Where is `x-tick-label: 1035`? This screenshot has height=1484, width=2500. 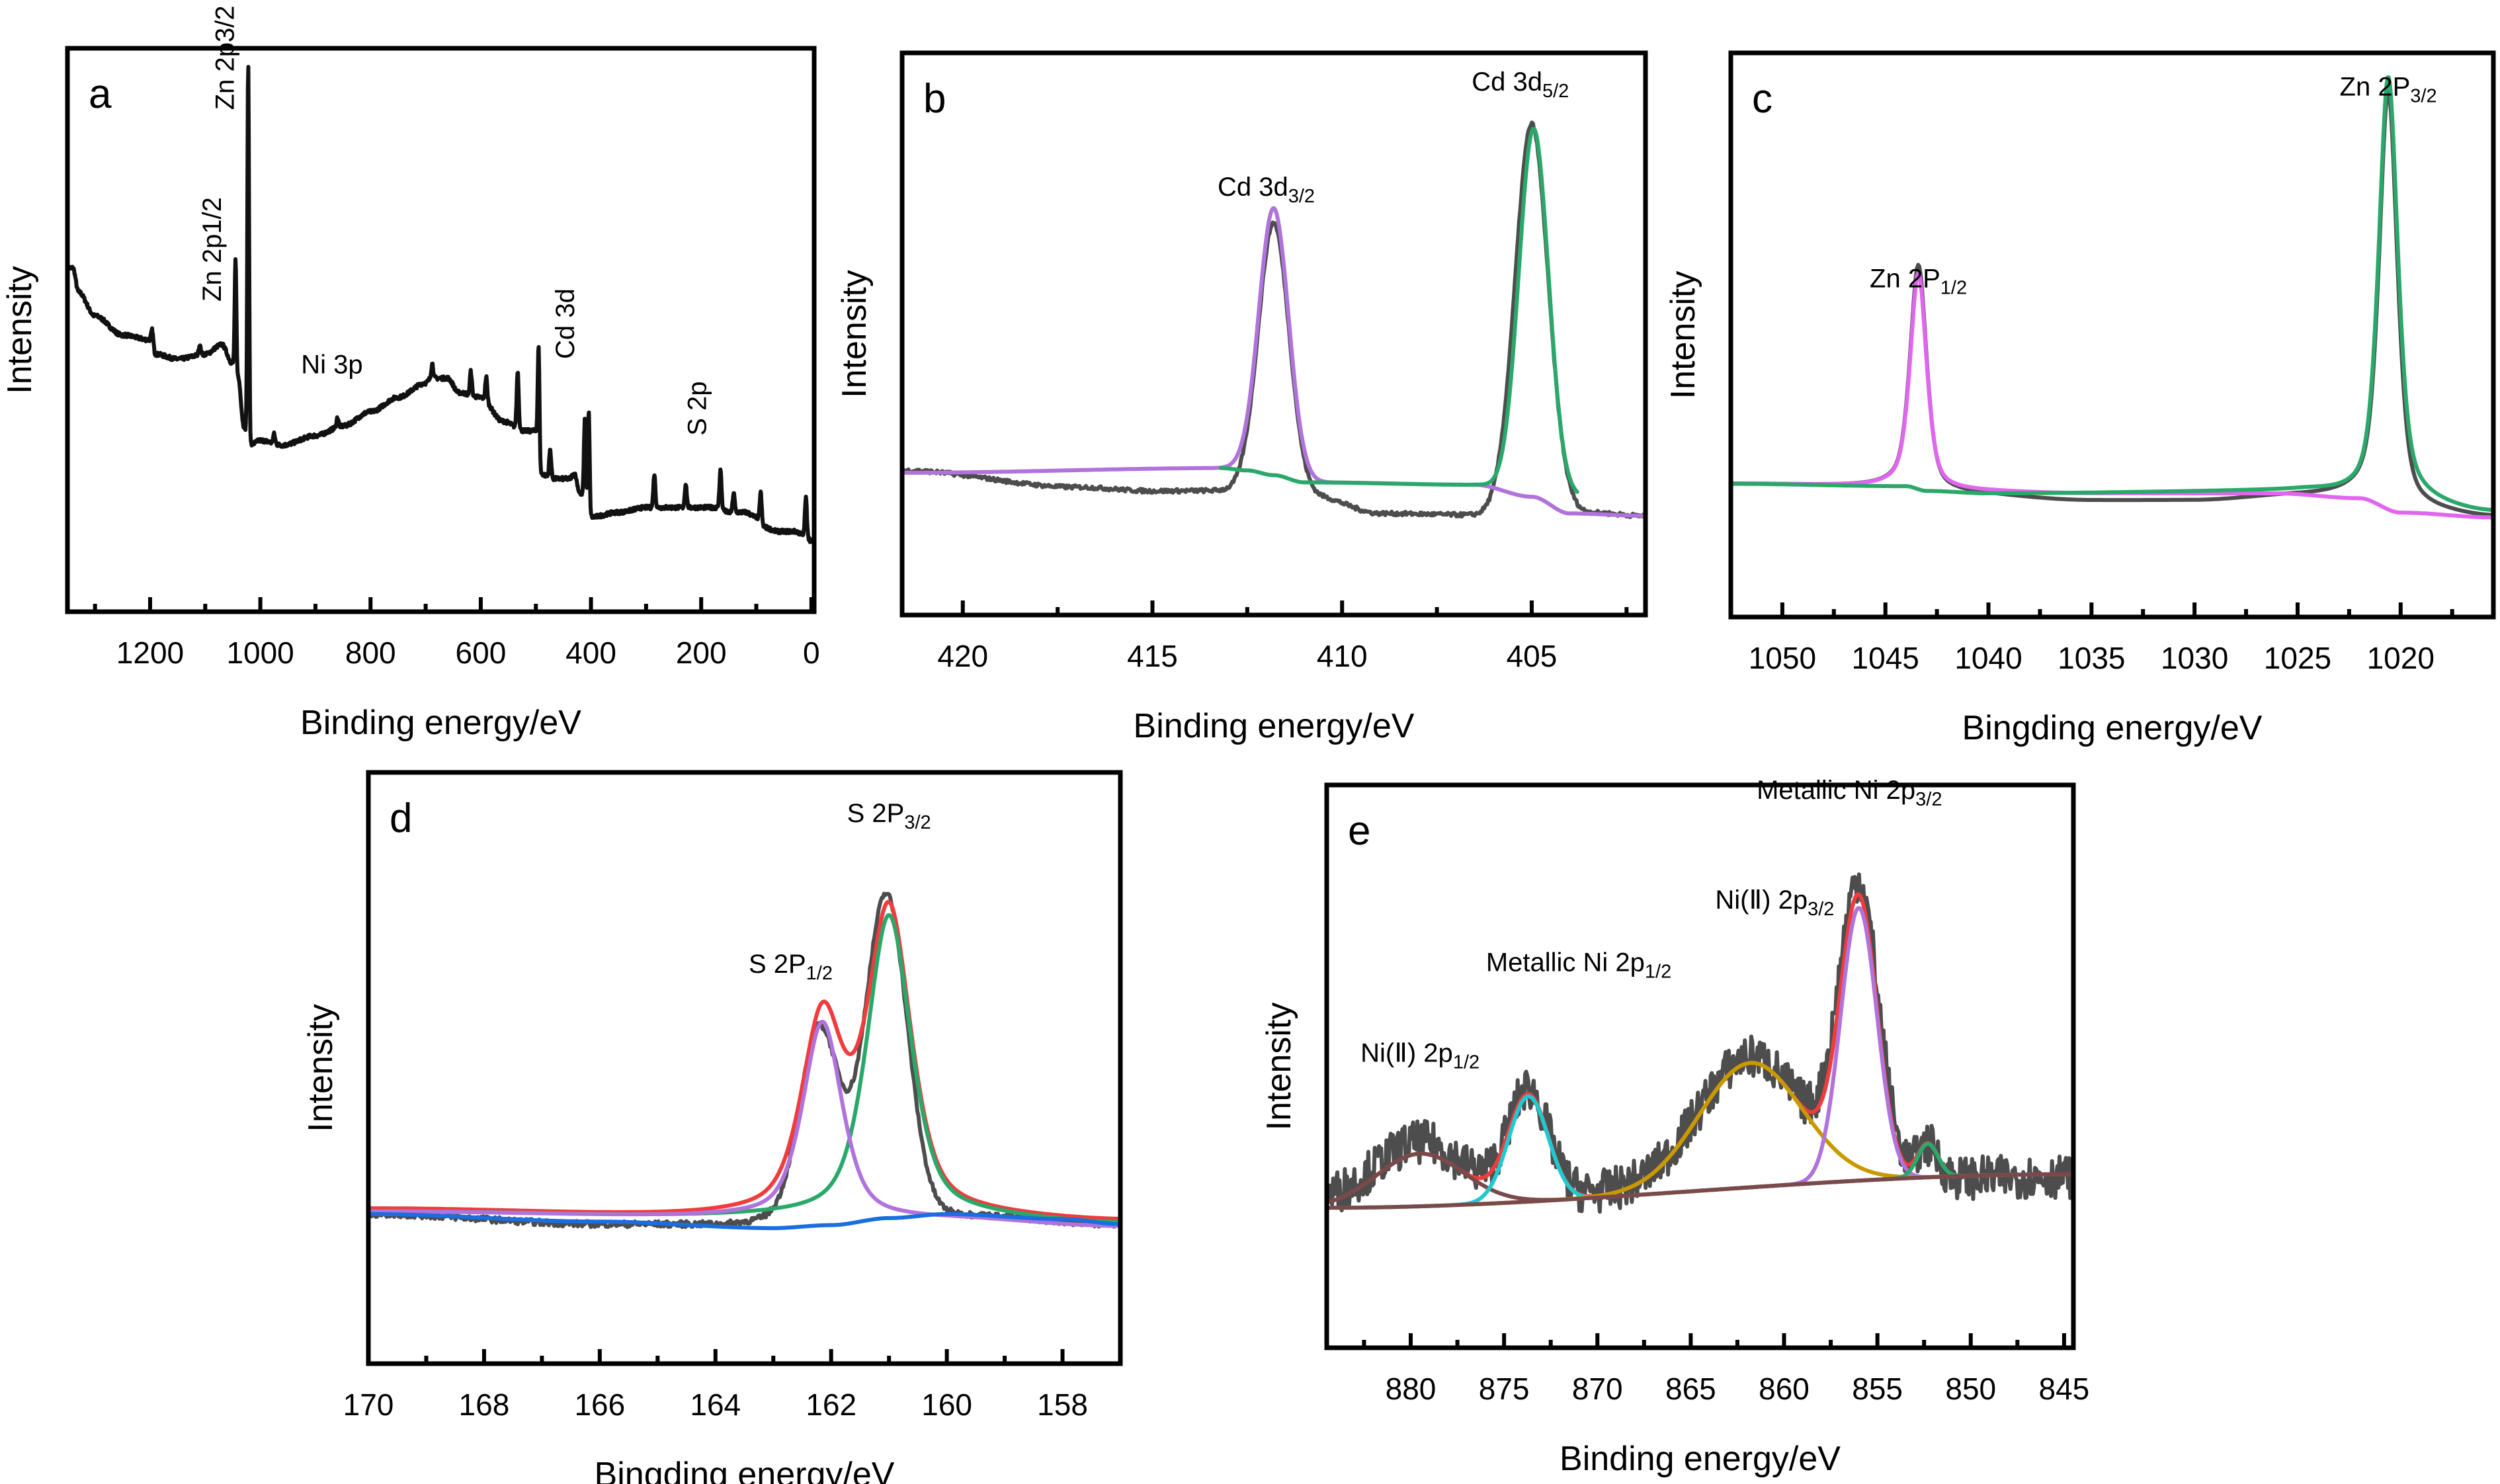
x-tick-label: 1035 is located at coordinates (2091, 658).